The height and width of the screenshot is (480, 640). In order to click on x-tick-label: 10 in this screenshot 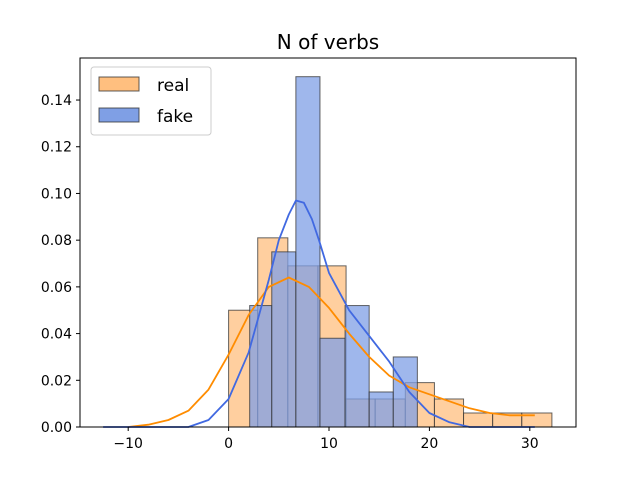, I will do `click(329, 444)`.